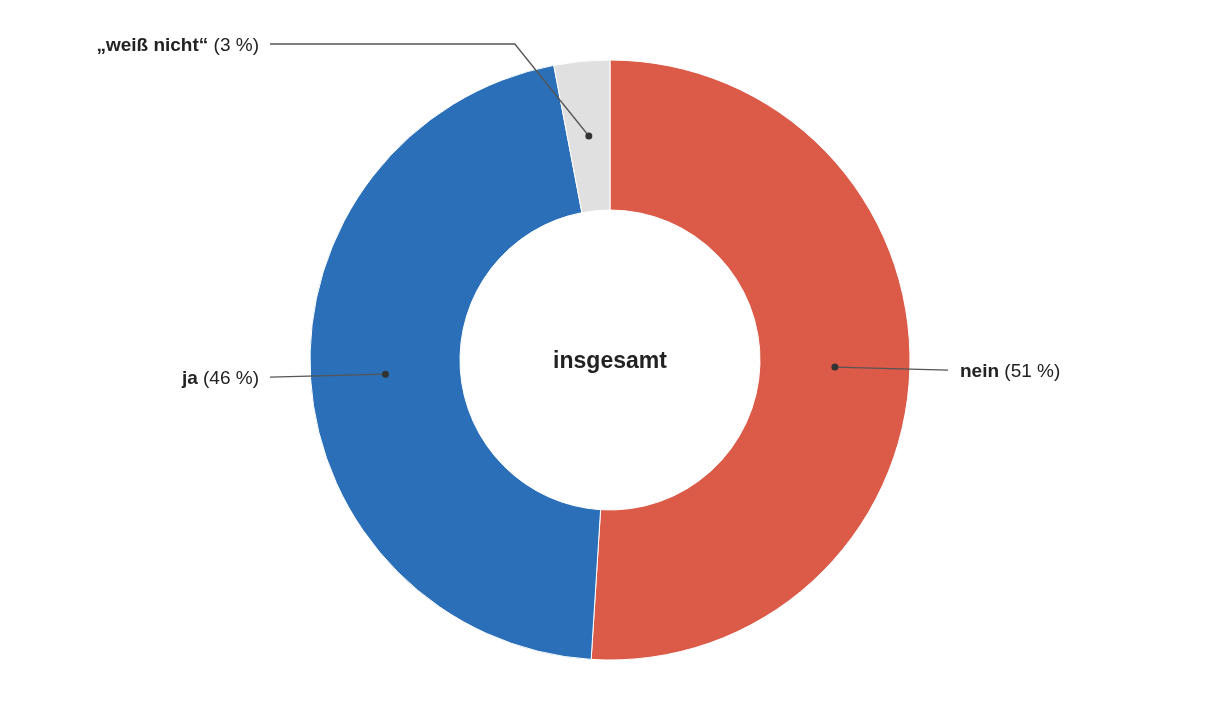 The image size is (1220, 704). What do you see at coordinates (980, 370) in the screenshot?
I see `slice-label: nein` at bounding box center [980, 370].